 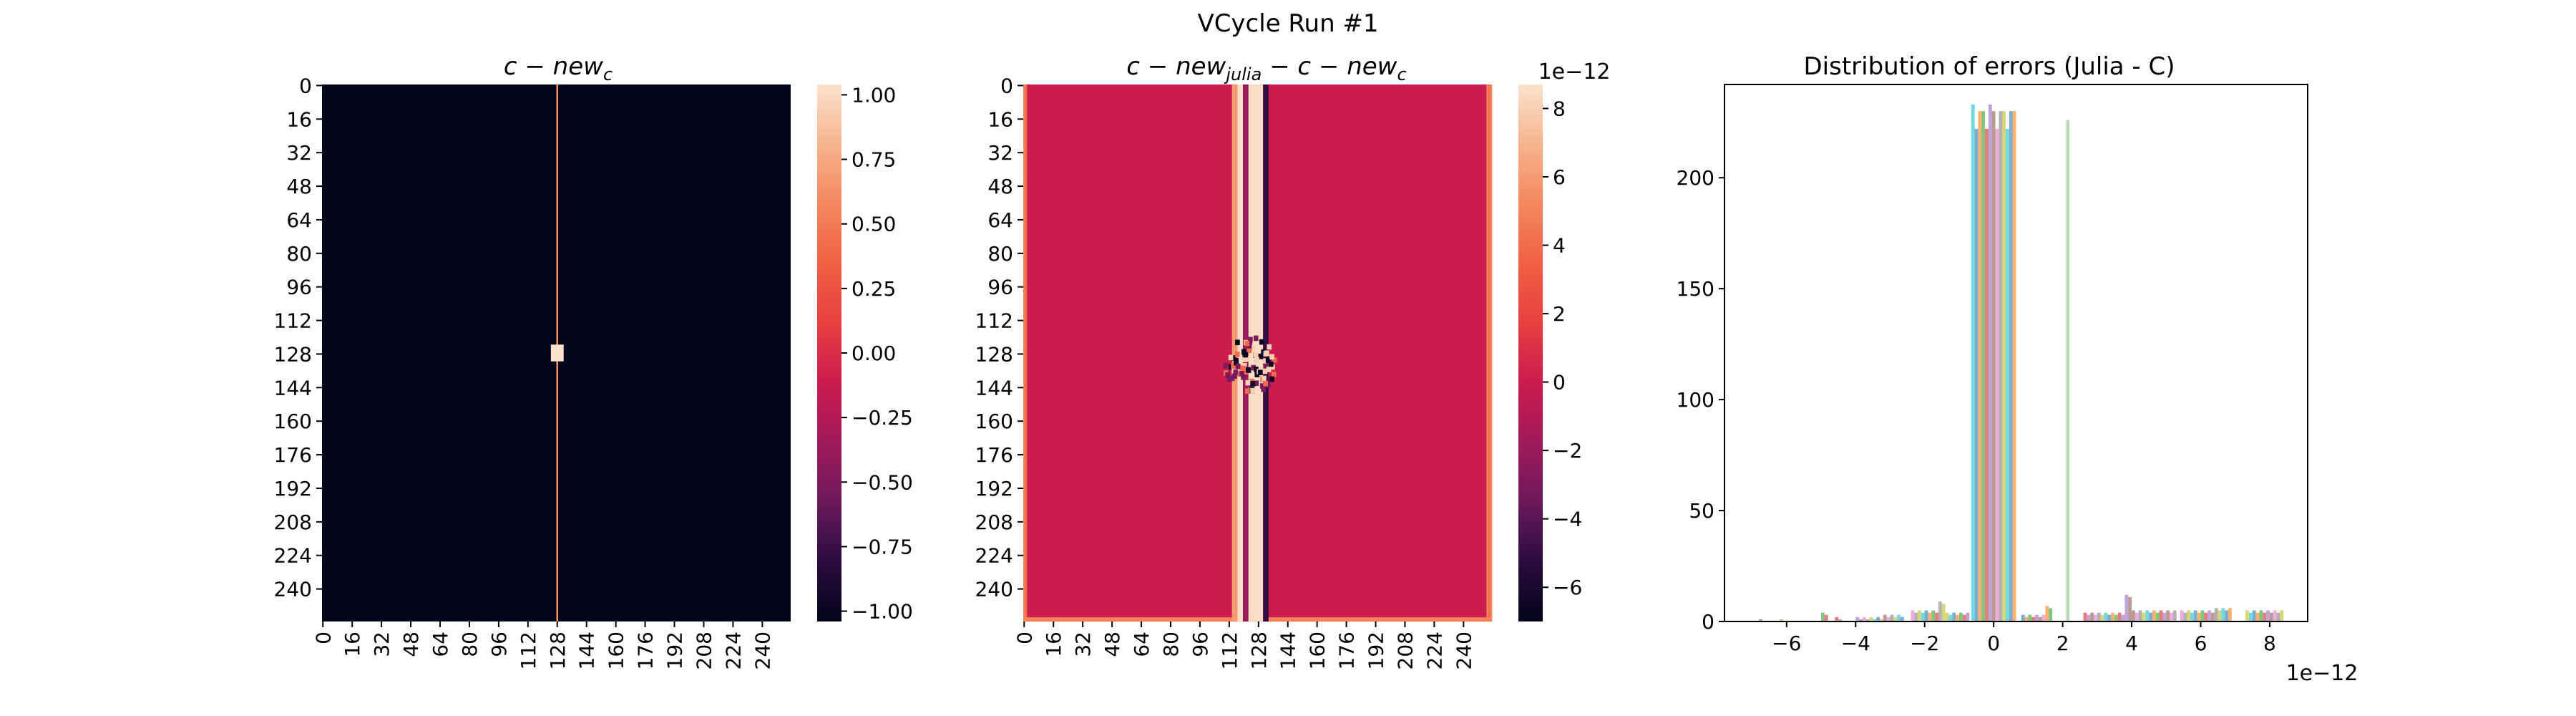 What do you see at coordinates (994, 488) in the screenshot?
I see `y-tick-label-2-12: 192` at bounding box center [994, 488].